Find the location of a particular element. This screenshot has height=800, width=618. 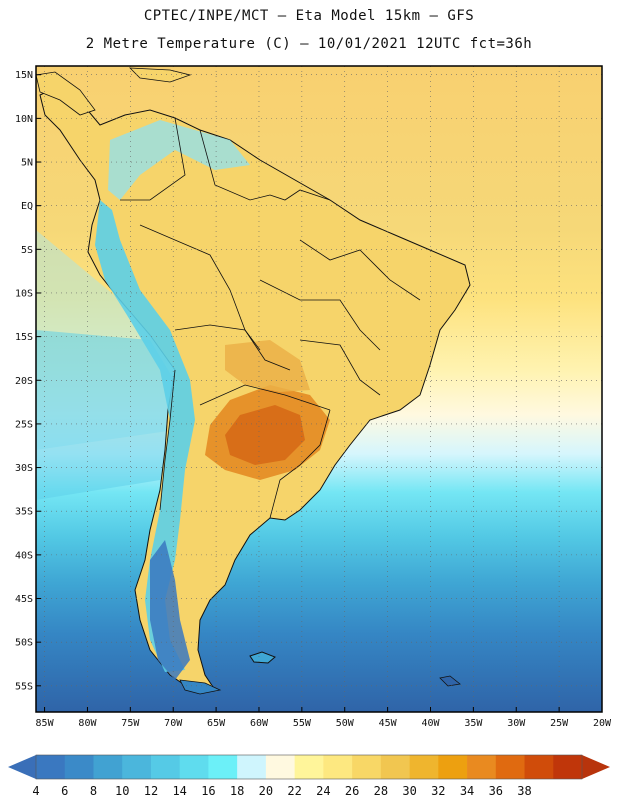

lon-tick-label: 75W is located at coordinates (130, 723).